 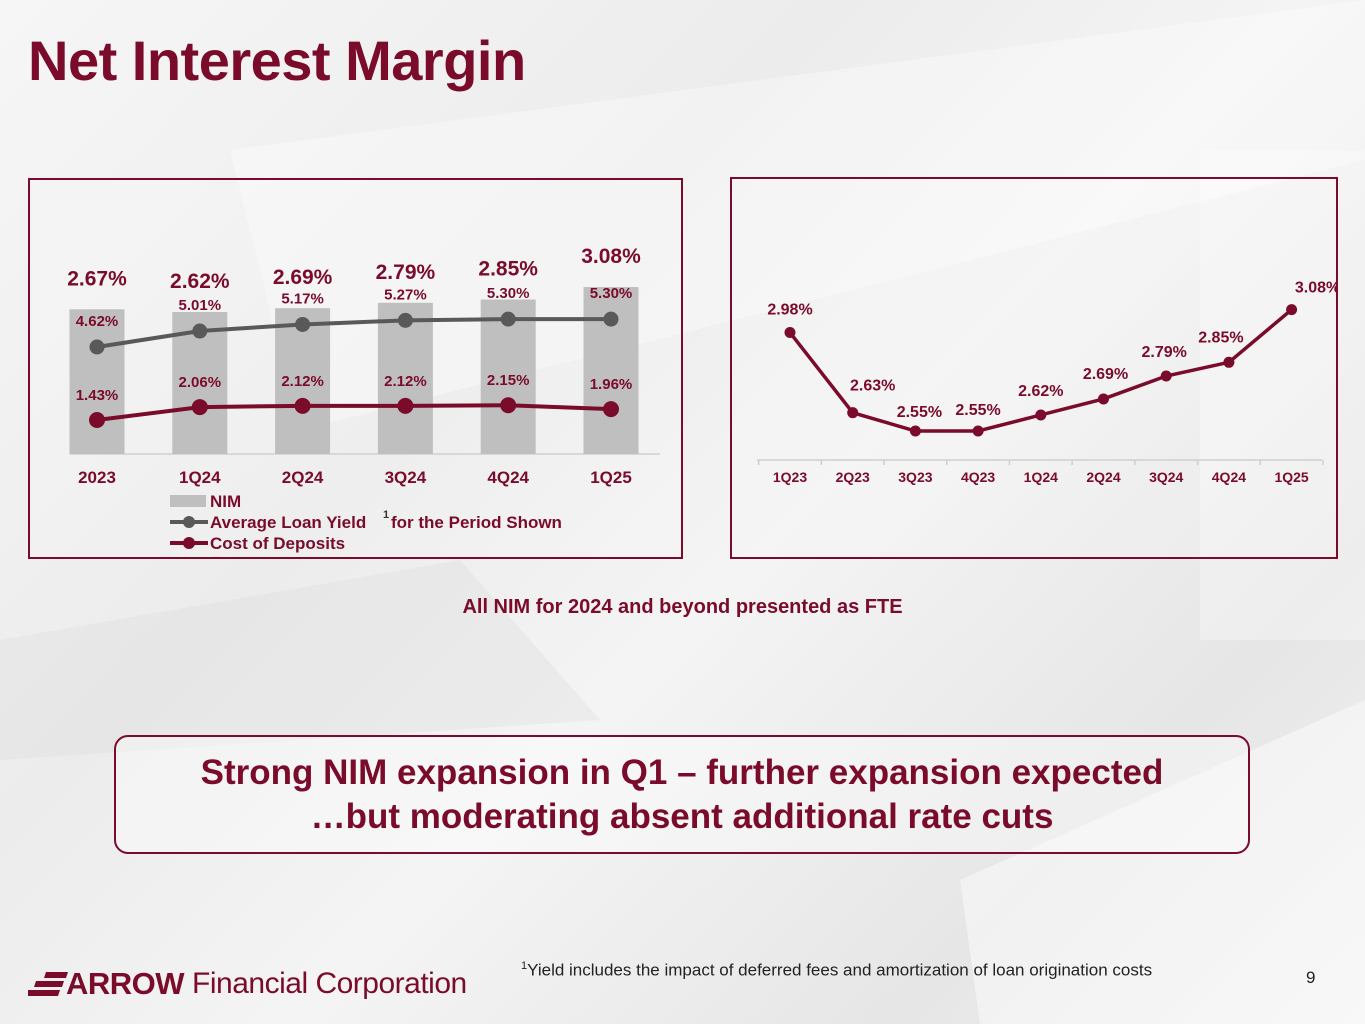 I want to click on cost-of-deposits-label: 2.06%, so click(x=200, y=382).